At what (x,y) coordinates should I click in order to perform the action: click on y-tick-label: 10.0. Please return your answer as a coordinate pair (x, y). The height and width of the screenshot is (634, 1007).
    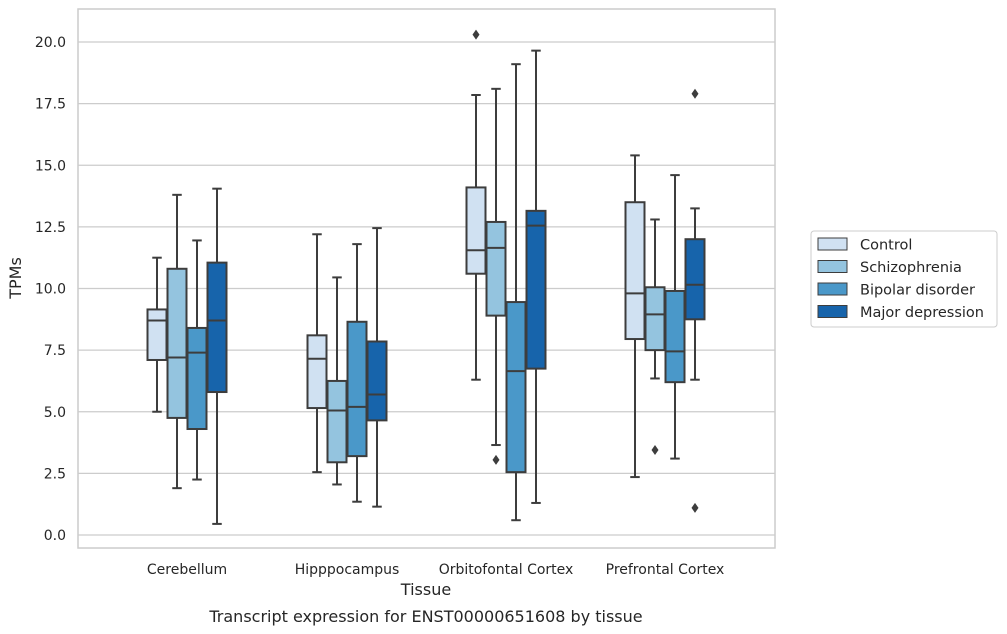
    Looking at the image, I should click on (50, 290).